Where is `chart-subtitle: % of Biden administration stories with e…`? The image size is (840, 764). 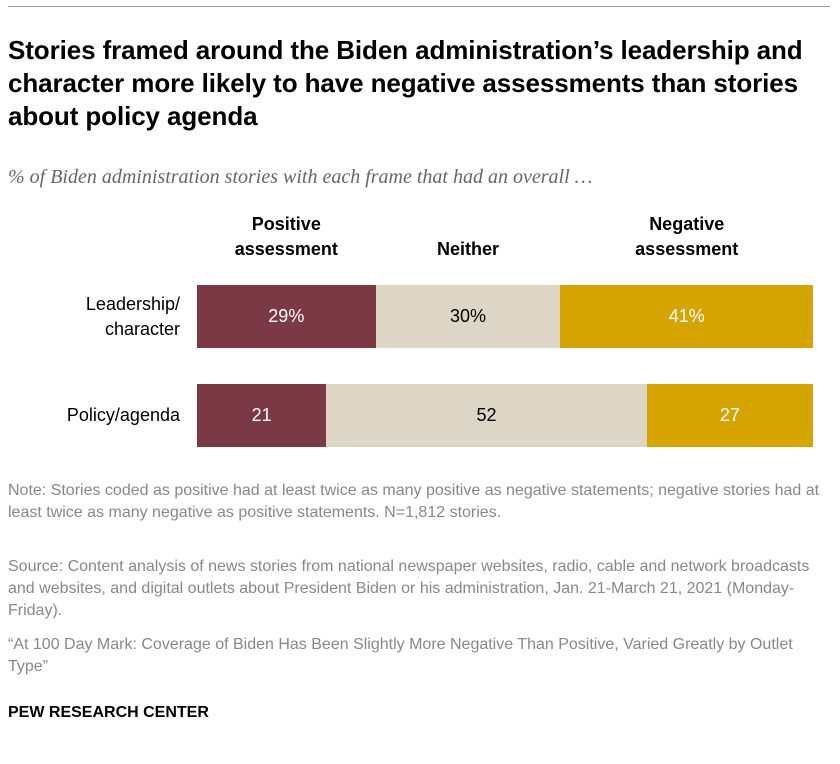 chart-subtitle: % of Biden administration stories with e… is located at coordinates (300, 177).